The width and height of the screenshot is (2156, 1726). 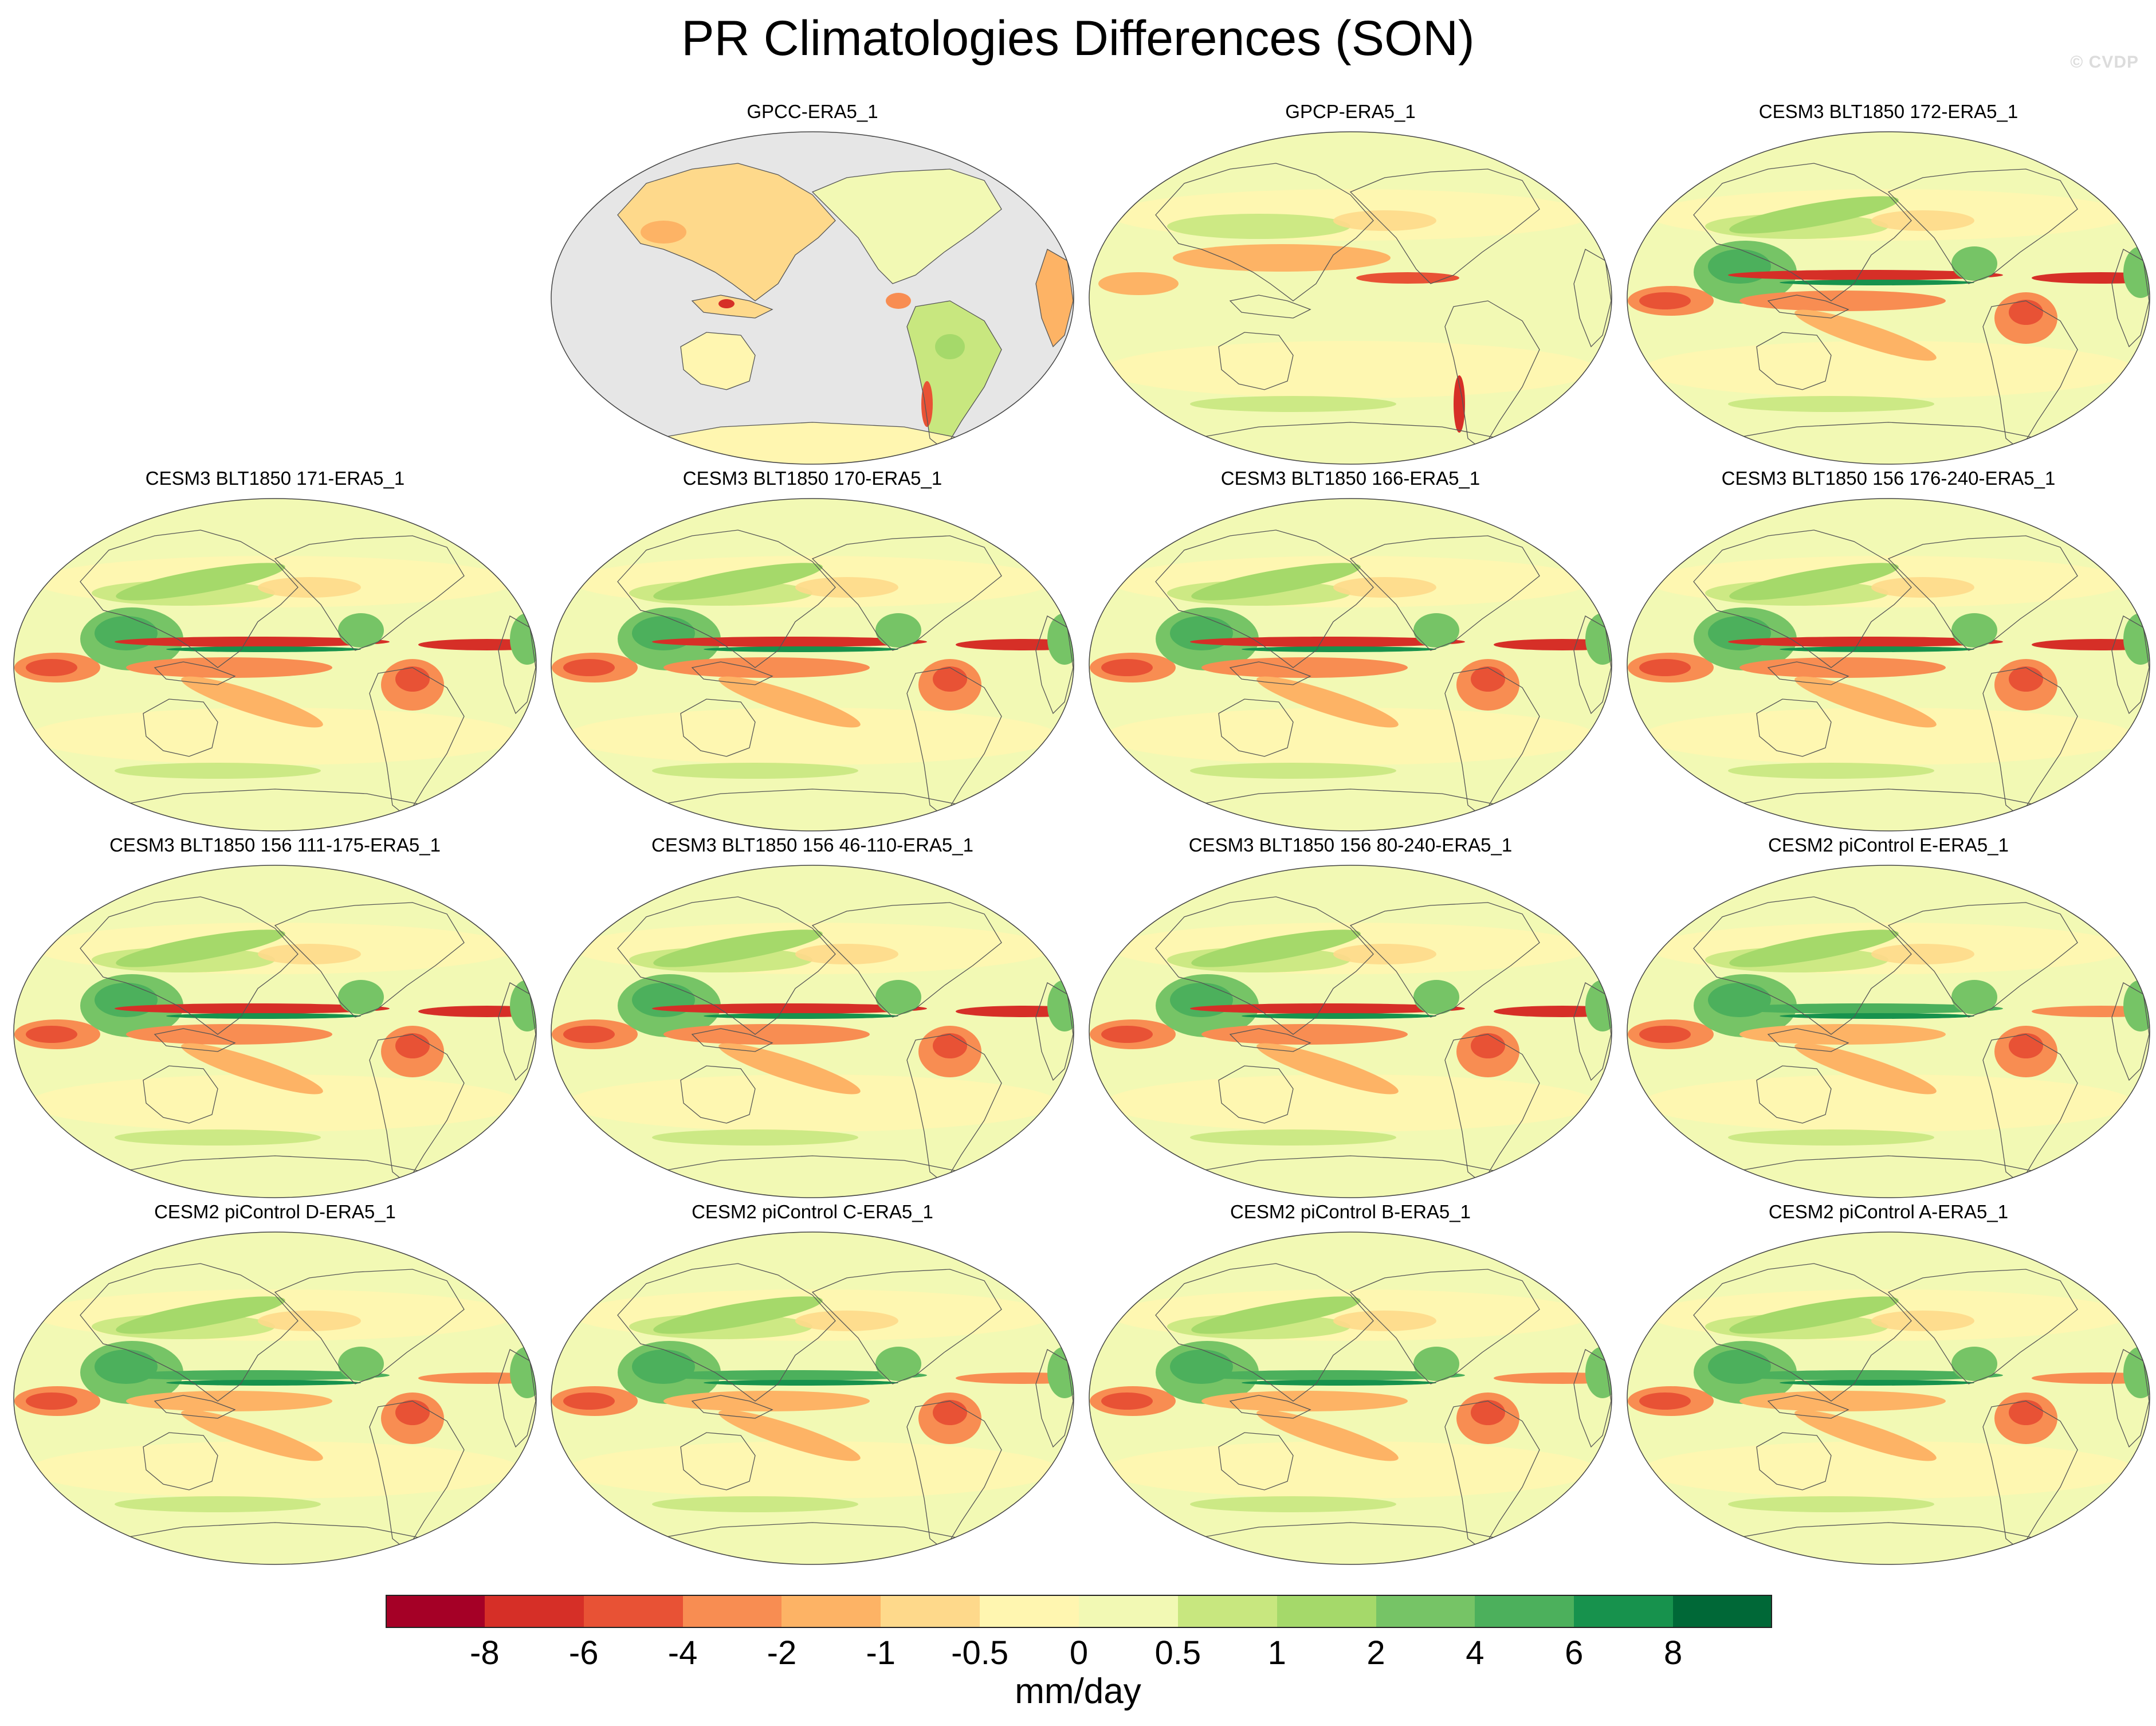 I want to click on map-panel: CESM3 BLT1850 170-ERA5_1, so click(x=812, y=650).